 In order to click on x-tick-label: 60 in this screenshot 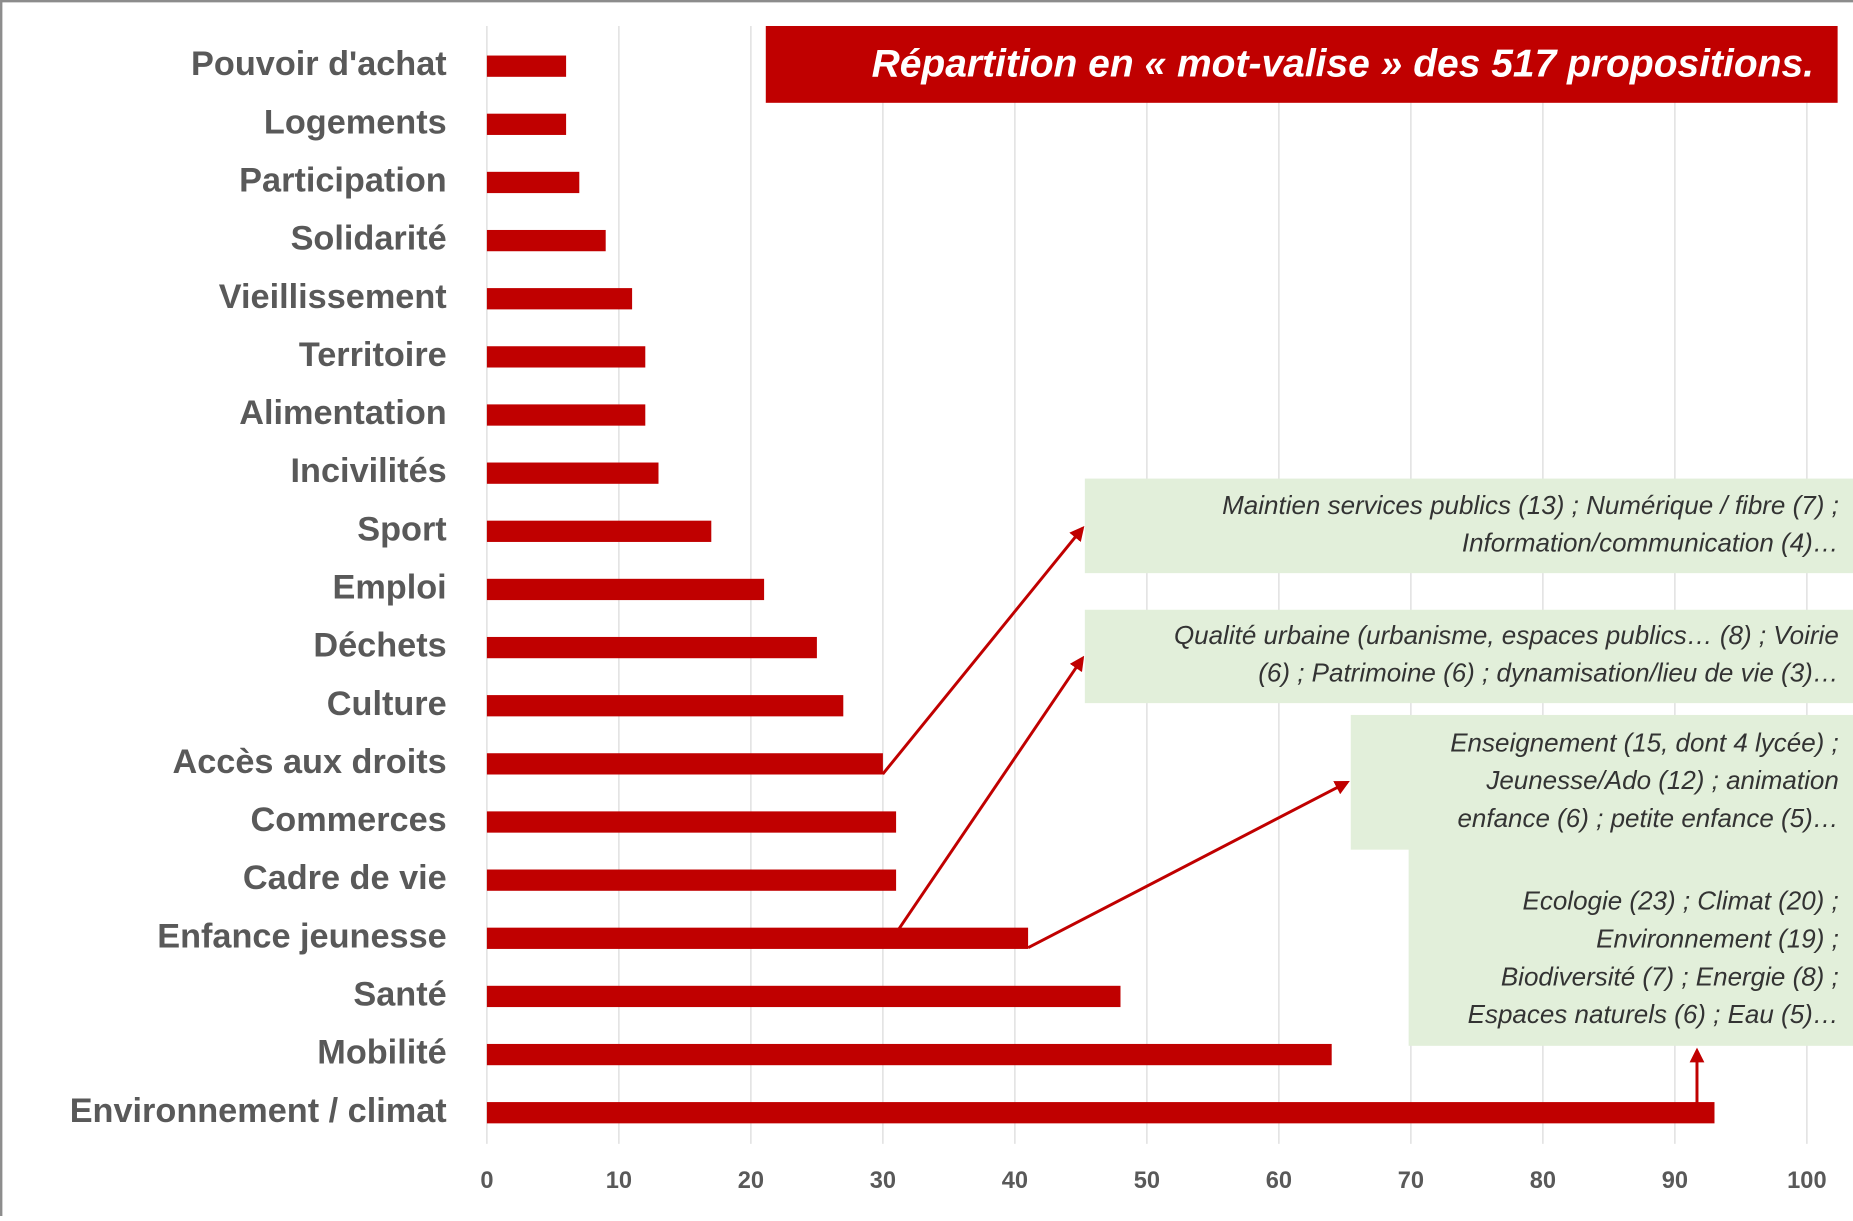, I will do `click(1279, 1181)`.